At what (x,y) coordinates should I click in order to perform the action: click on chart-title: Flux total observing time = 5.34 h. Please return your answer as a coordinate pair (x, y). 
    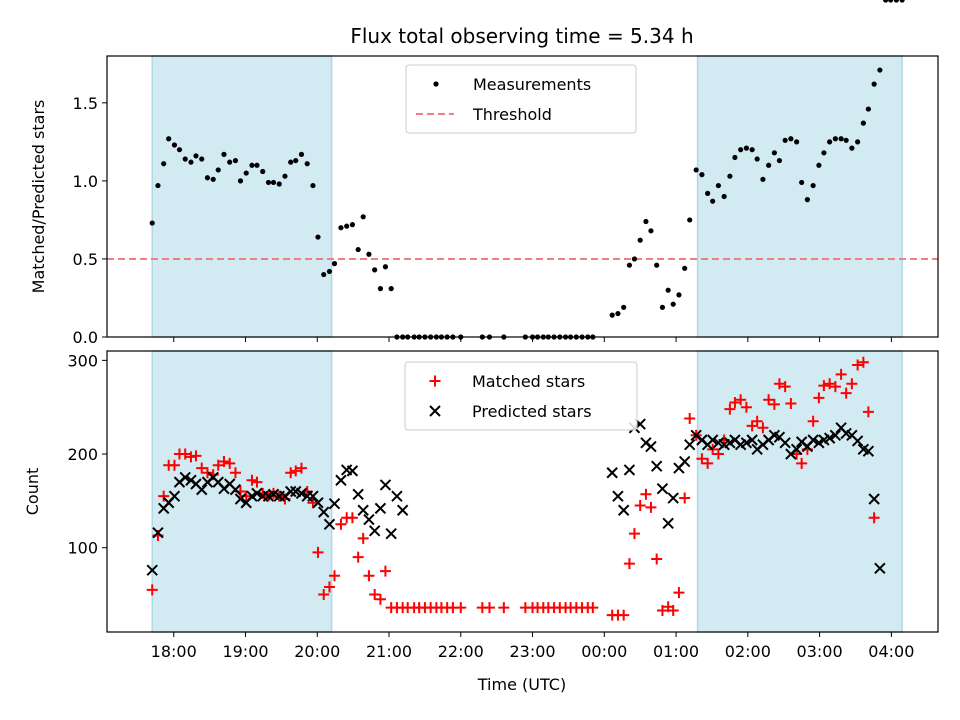
    Looking at the image, I should click on (521, 36).